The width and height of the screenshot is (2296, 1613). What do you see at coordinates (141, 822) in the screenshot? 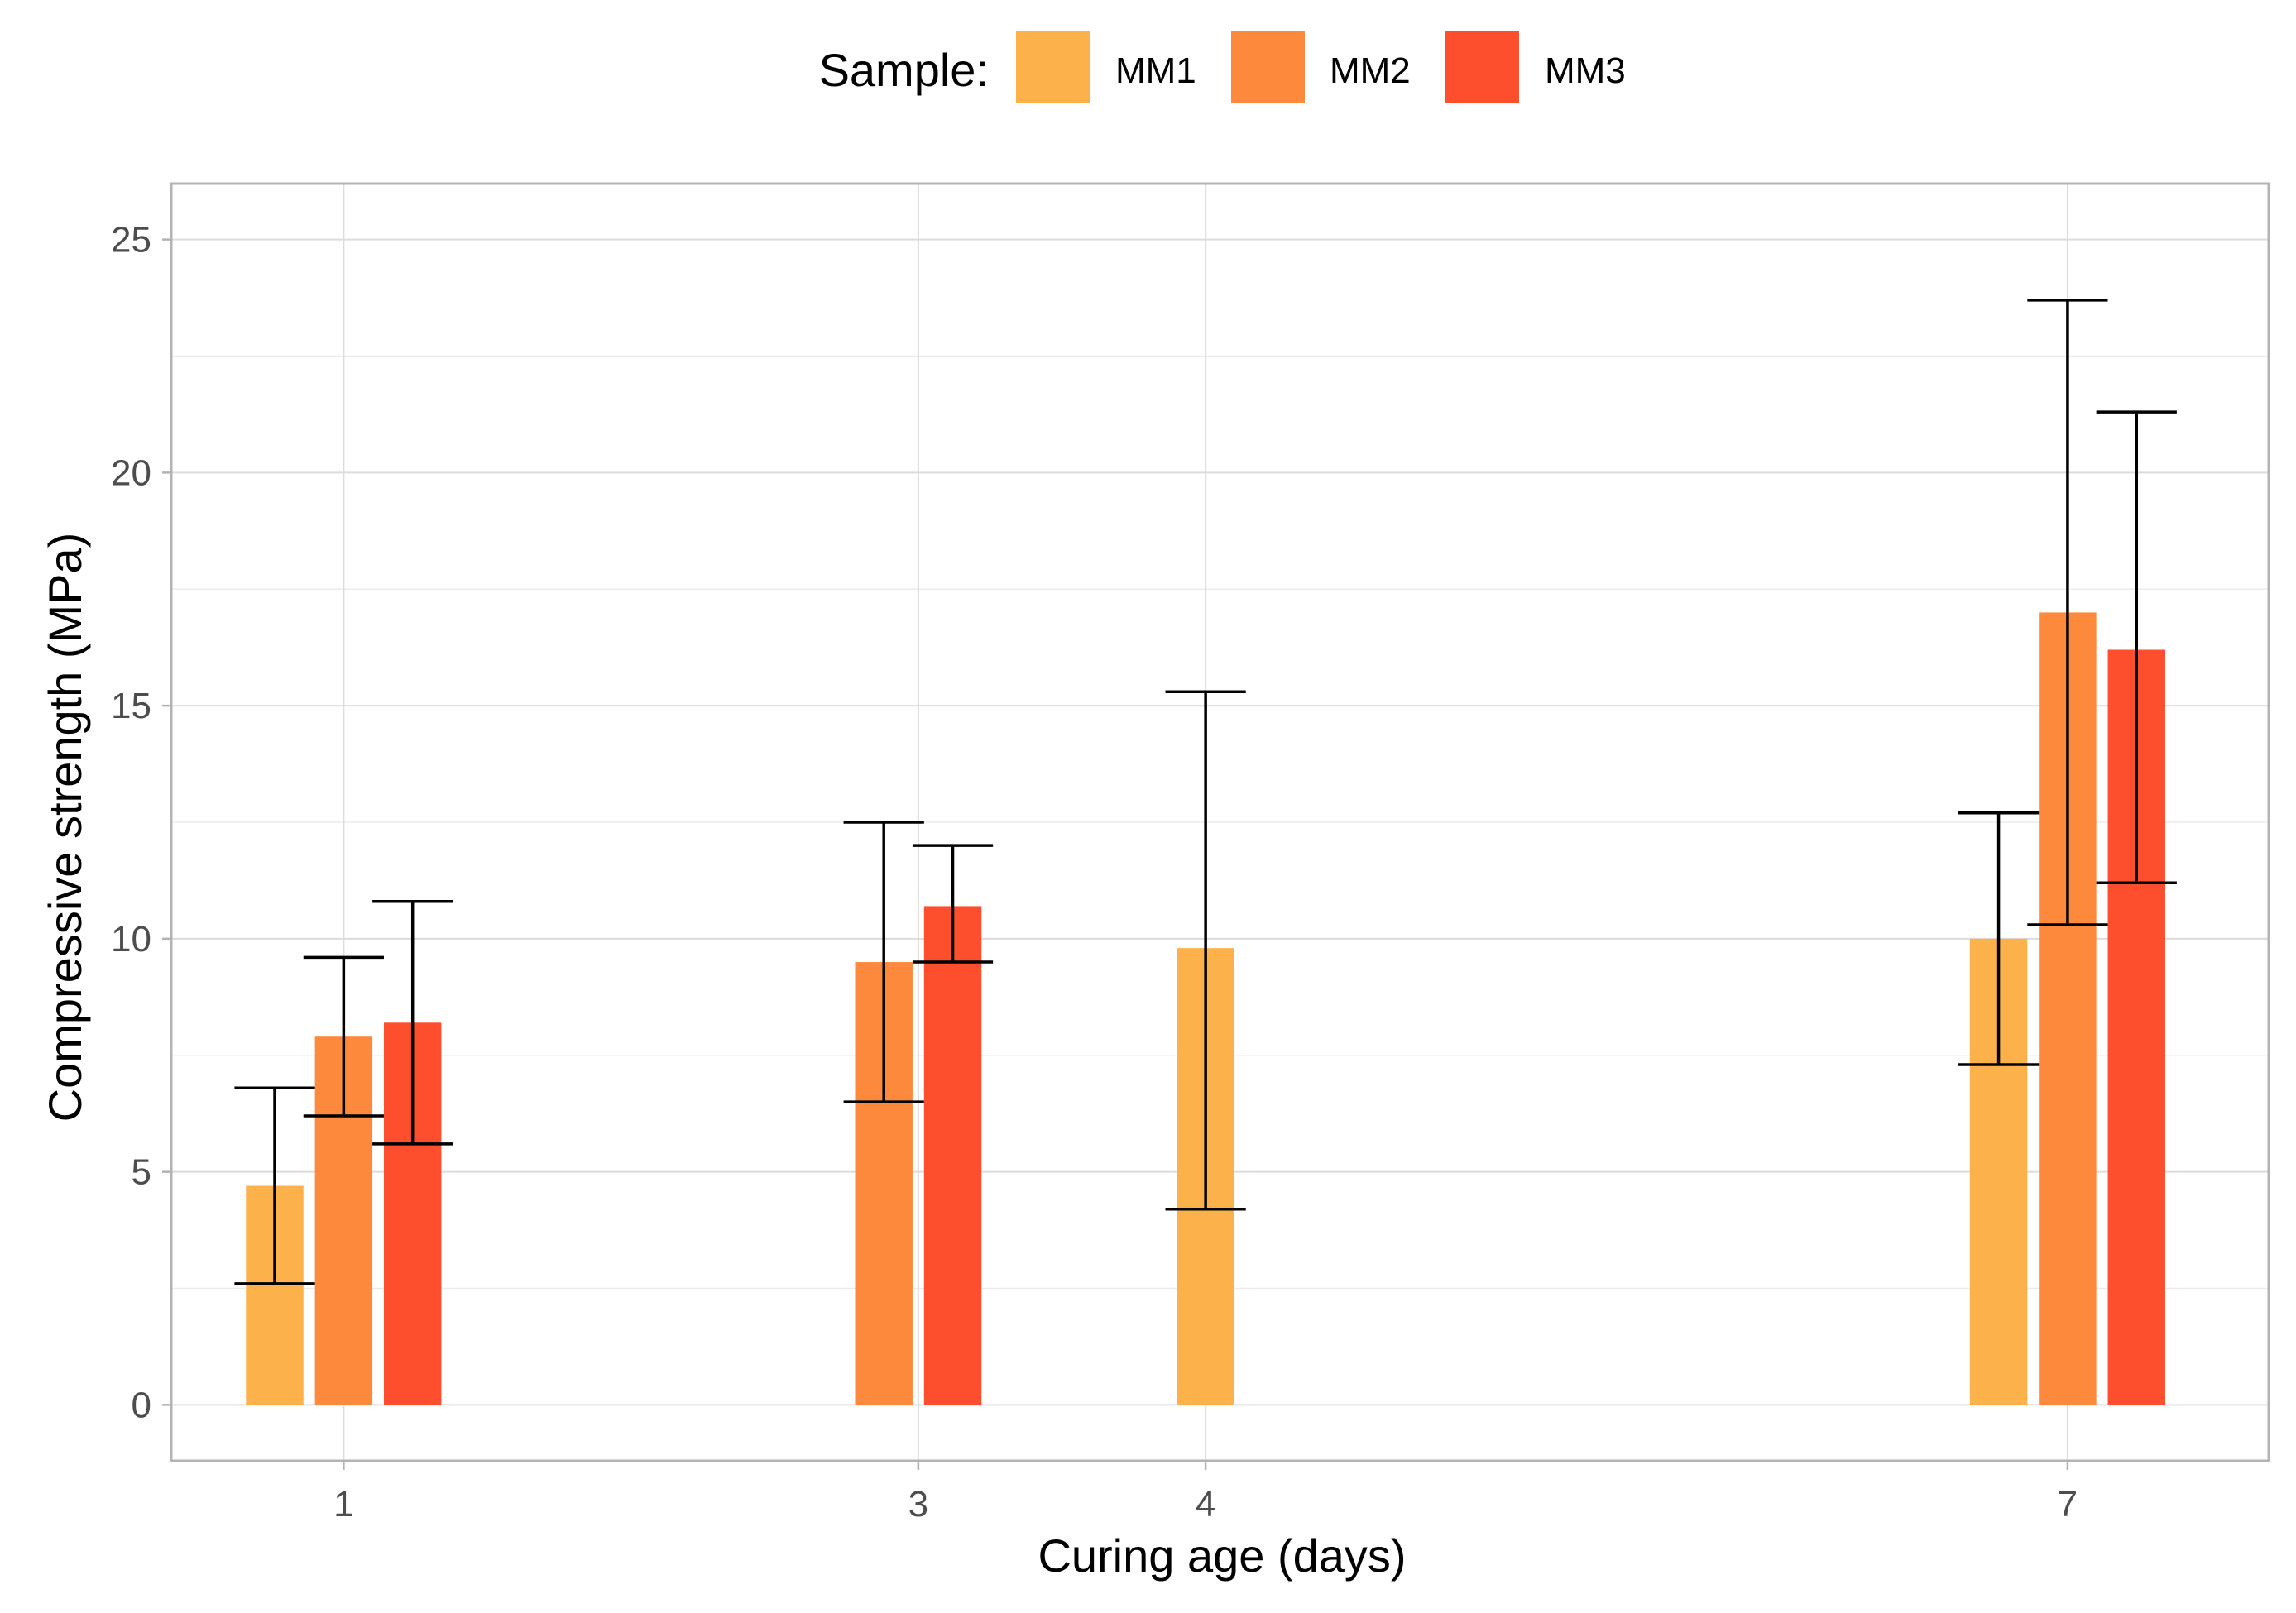
I see `y-axis: 0 5 10 15 20 25` at bounding box center [141, 822].